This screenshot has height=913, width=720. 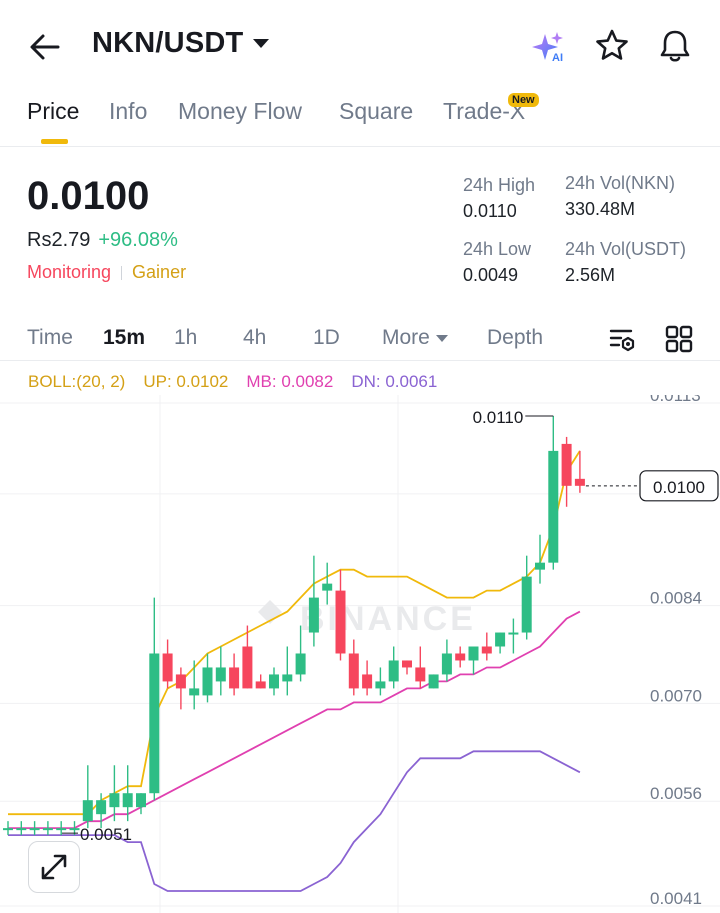 What do you see at coordinates (676, 598) in the screenshot?
I see `y-tick-label: 0.0084` at bounding box center [676, 598].